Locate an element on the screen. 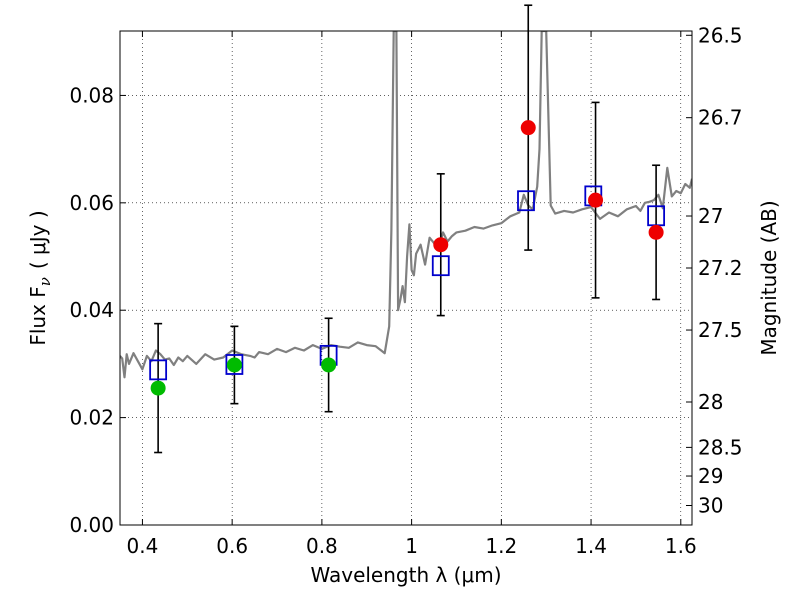 The height and width of the screenshot is (600, 800). y2-tick-label: 28.5 is located at coordinates (720, 447).